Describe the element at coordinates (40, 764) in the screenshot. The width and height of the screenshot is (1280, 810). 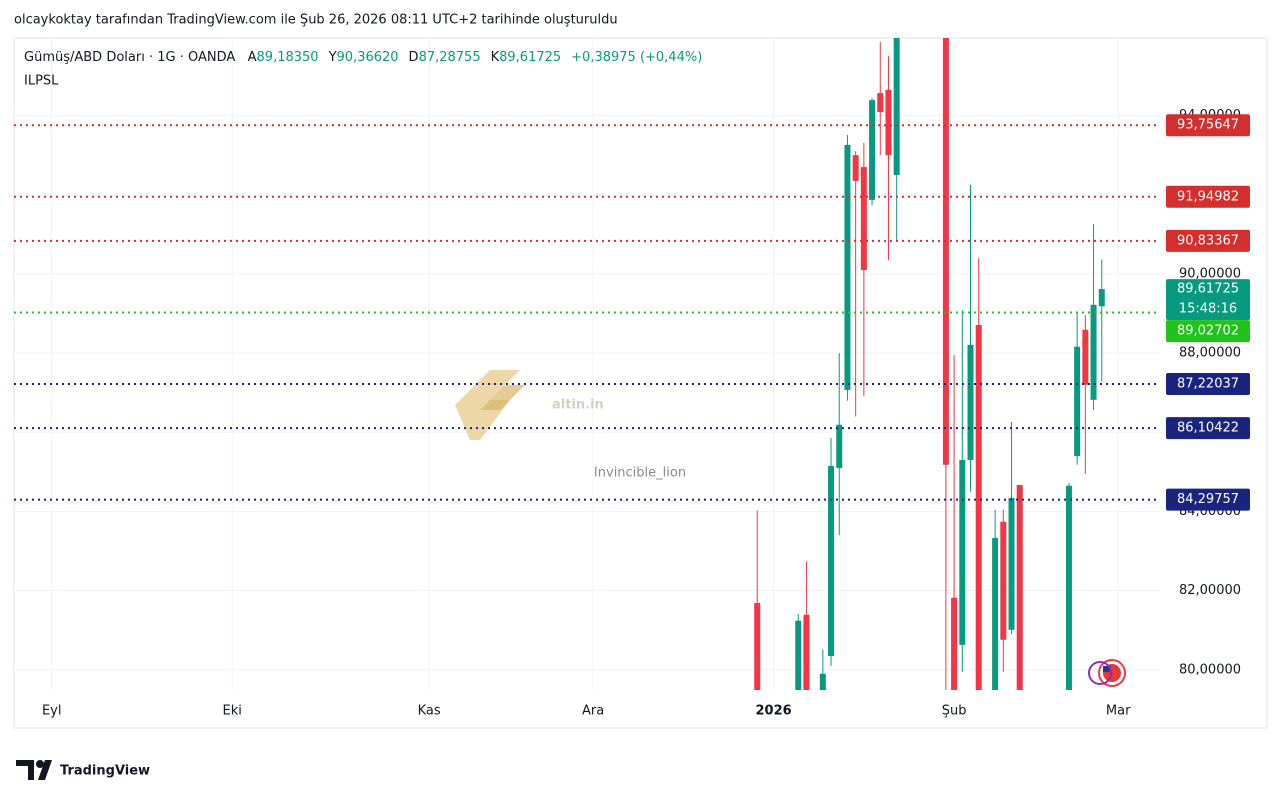
I see `brand-icon-dot` at that location.